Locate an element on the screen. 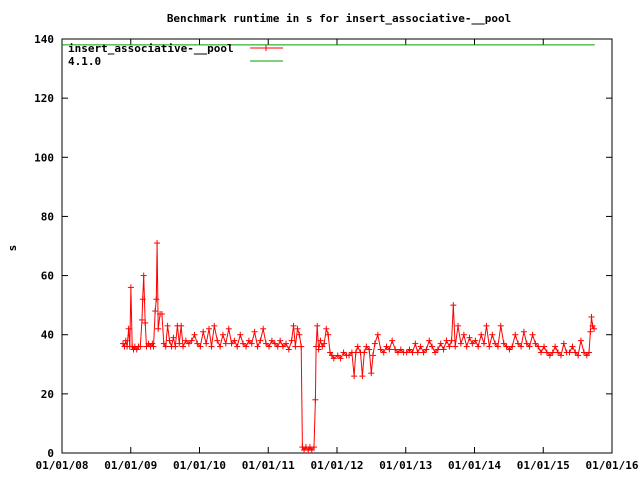 Image resolution: width=640 pixels, height=485 pixels. y-tick-label: 60 is located at coordinates (47, 276).